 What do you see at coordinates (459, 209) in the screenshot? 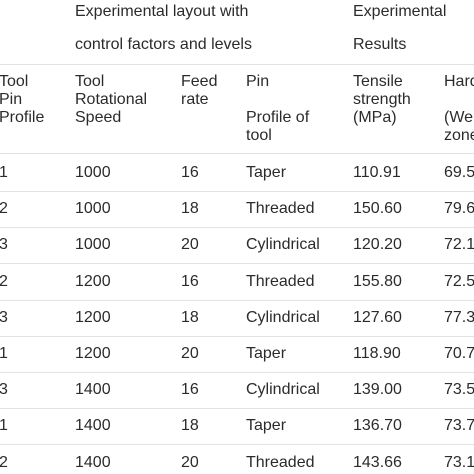
I see `cell: 79.6` at bounding box center [459, 209].